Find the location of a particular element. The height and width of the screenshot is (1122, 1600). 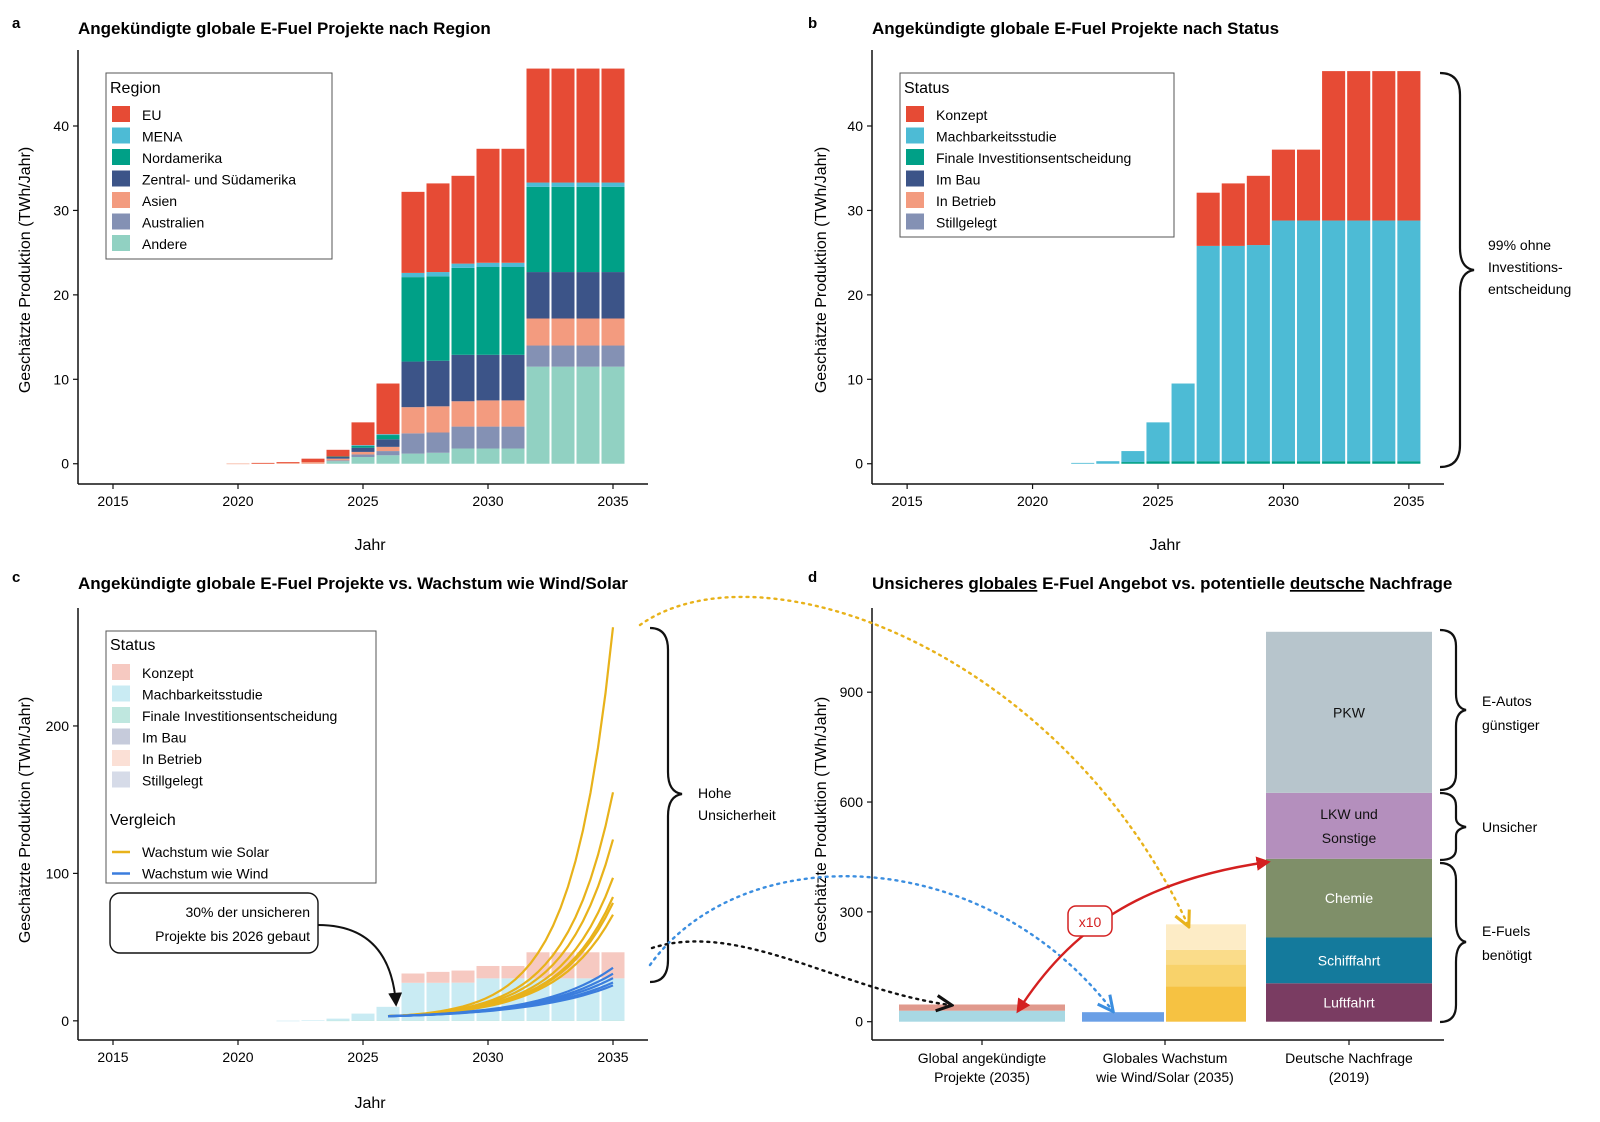

panel-a-legend-swatch is located at coordinates (121, 135).